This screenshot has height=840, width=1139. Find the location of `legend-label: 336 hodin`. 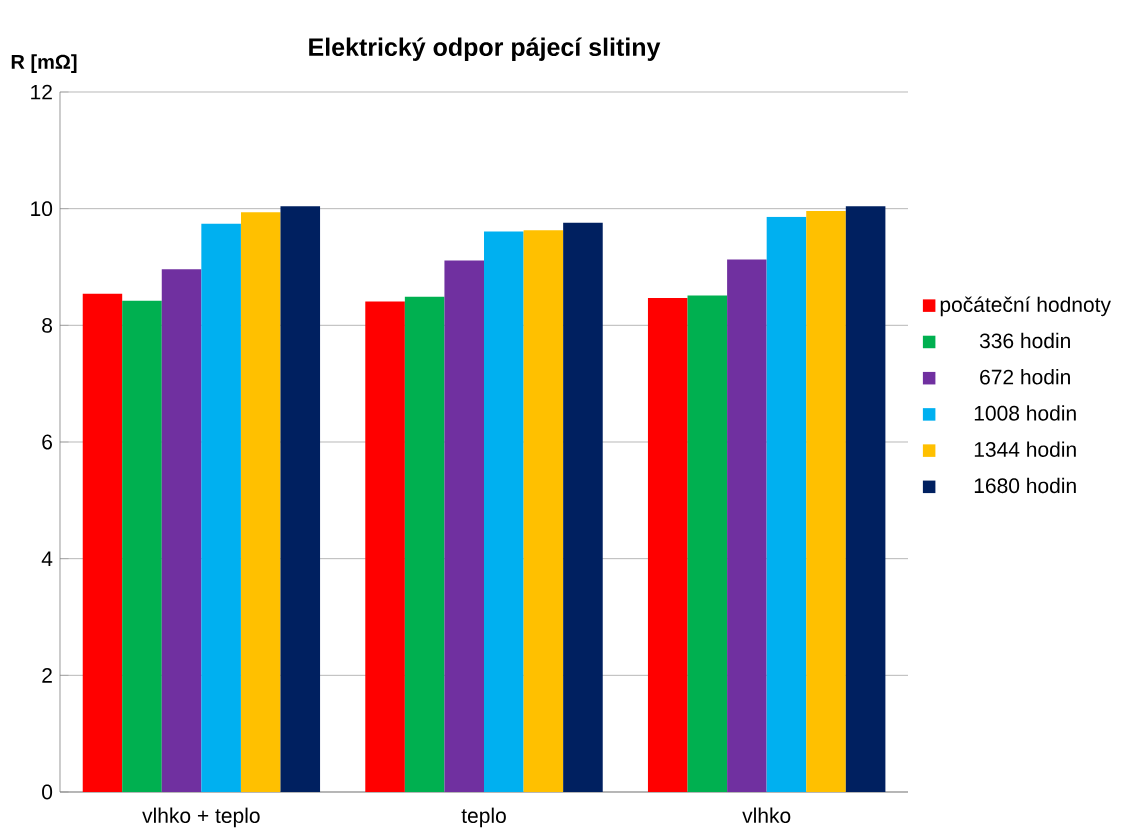

legend-label: 336 hodin is located at coordinates (1024, 340).